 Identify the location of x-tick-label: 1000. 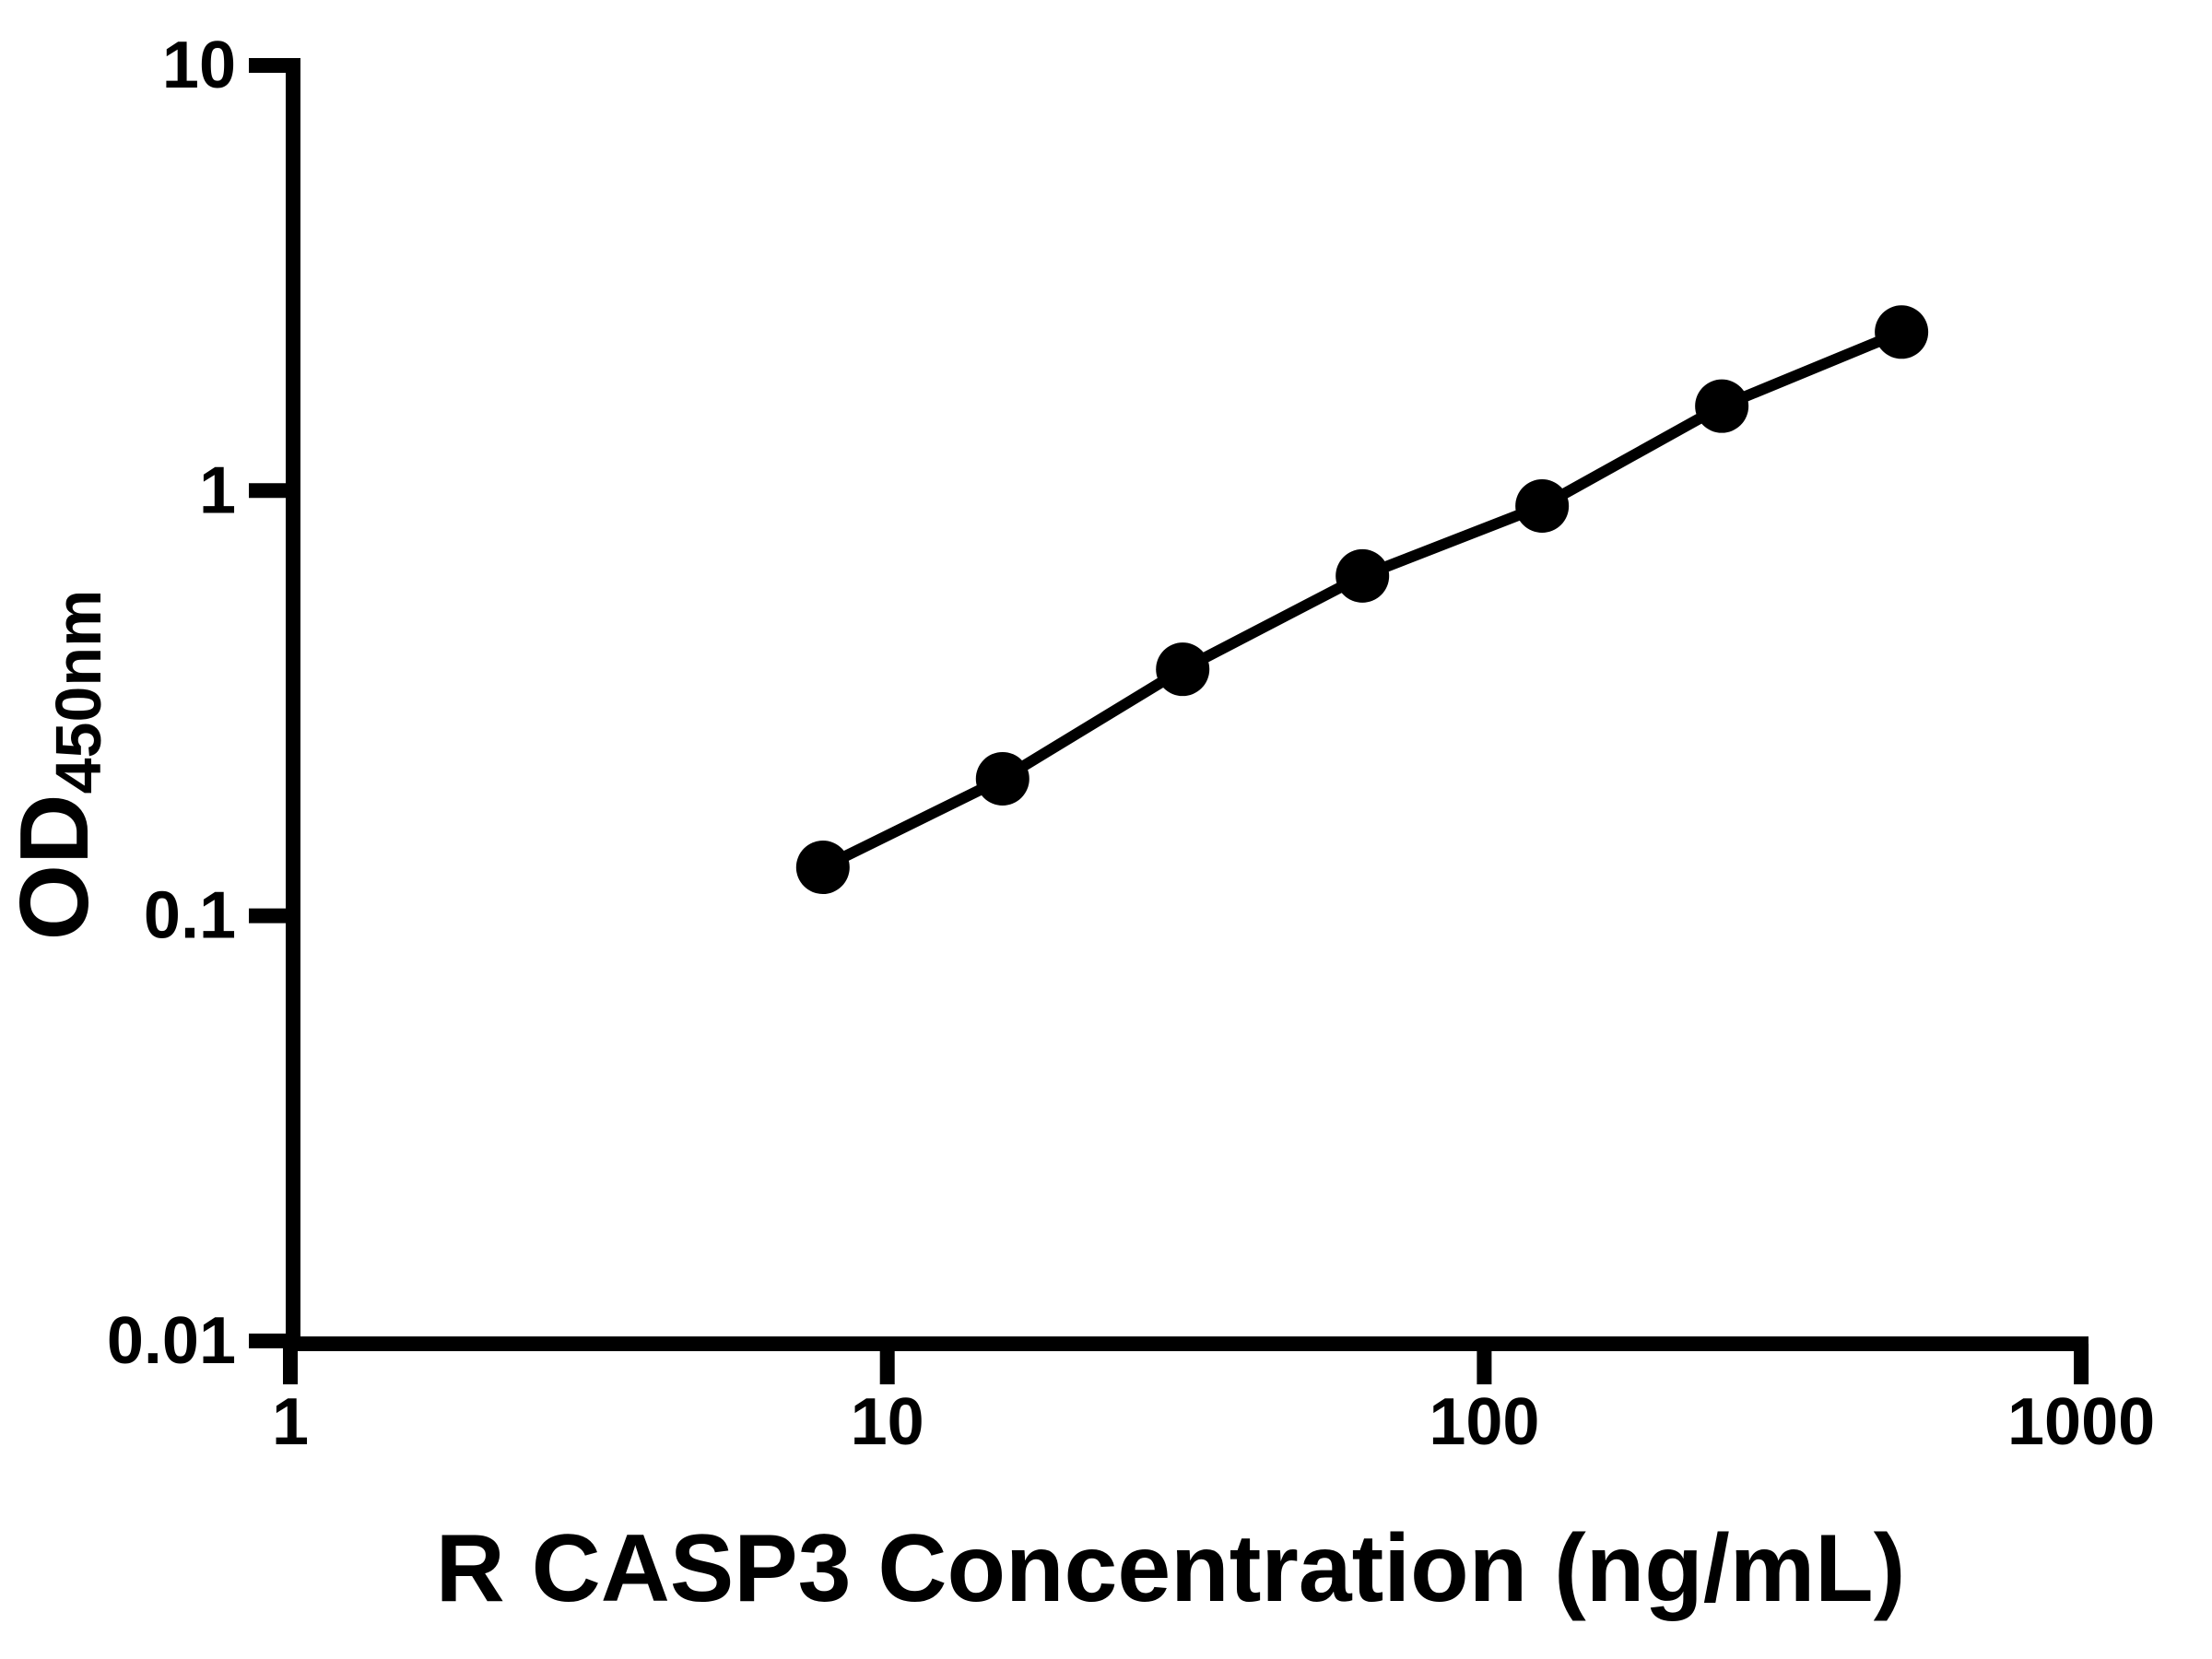
(2081, 1422).